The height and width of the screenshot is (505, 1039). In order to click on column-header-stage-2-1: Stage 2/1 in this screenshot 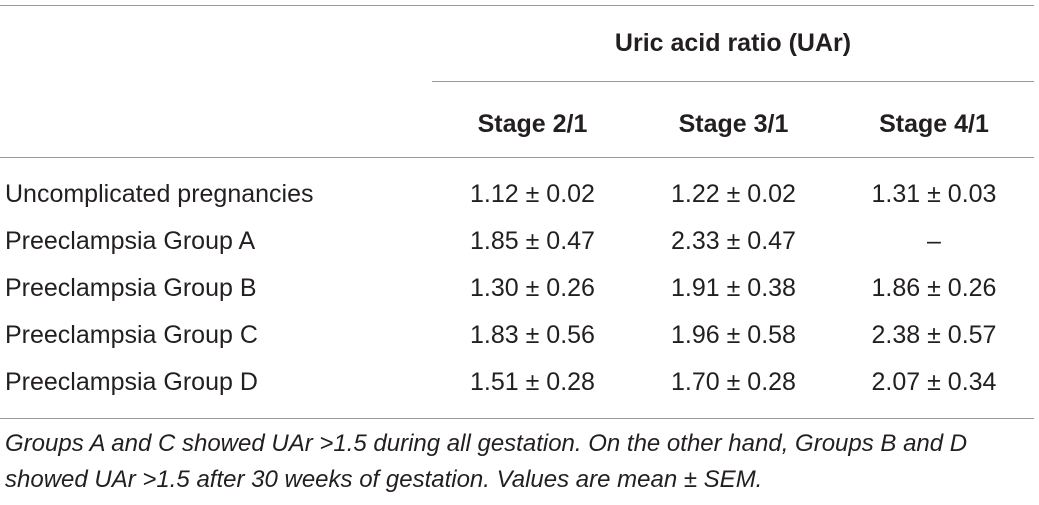, I will do `click(532, 124)`.